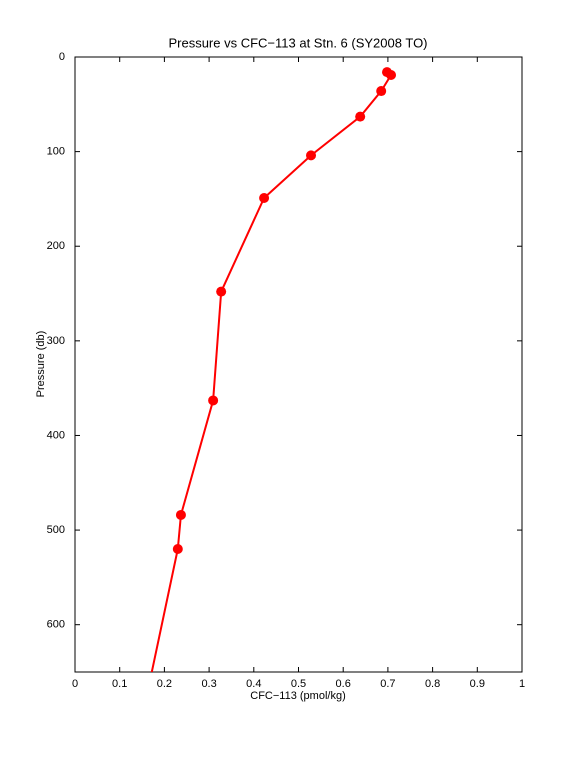 The height and width of the screenshot is (762, 577). What do you see at coordinates (56, 530) in the screenshot?
I see `y-tick-label: 500` at bounding box center [56, 530].